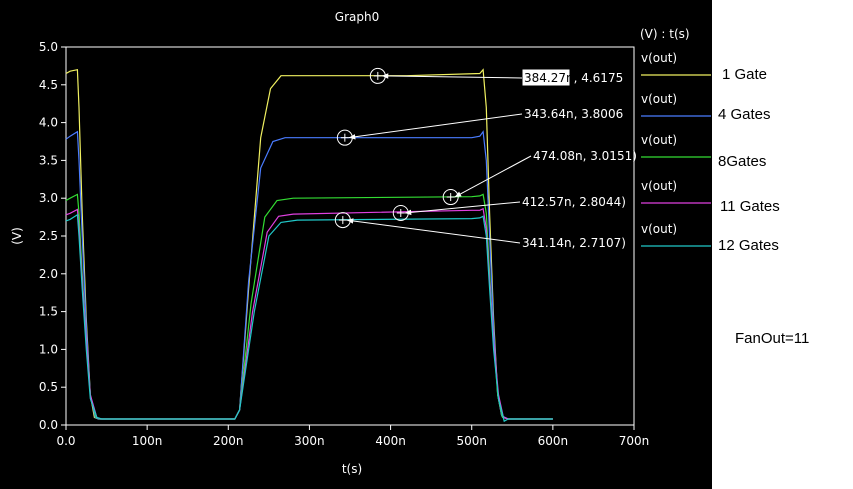  Describe the element at coordinates (48, 160) in the screenshot. I see `y-tick-label: 3.5` at that location.